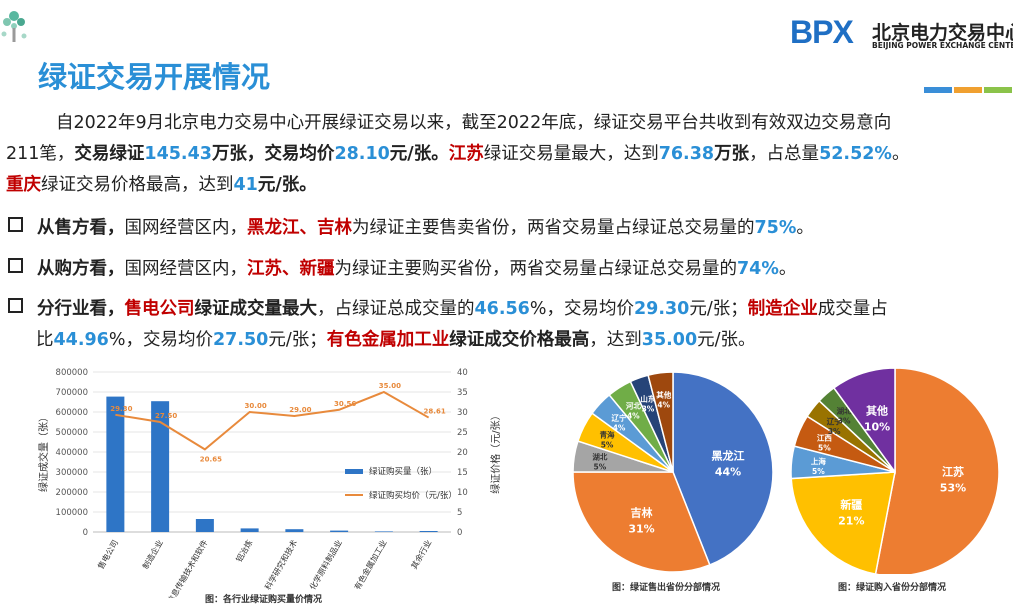 The image size is (1013, 608). Describe the element at coordinates (519, 340) in the screenshot. I see `bullet-text: 绿证成交价格最高` at that location.